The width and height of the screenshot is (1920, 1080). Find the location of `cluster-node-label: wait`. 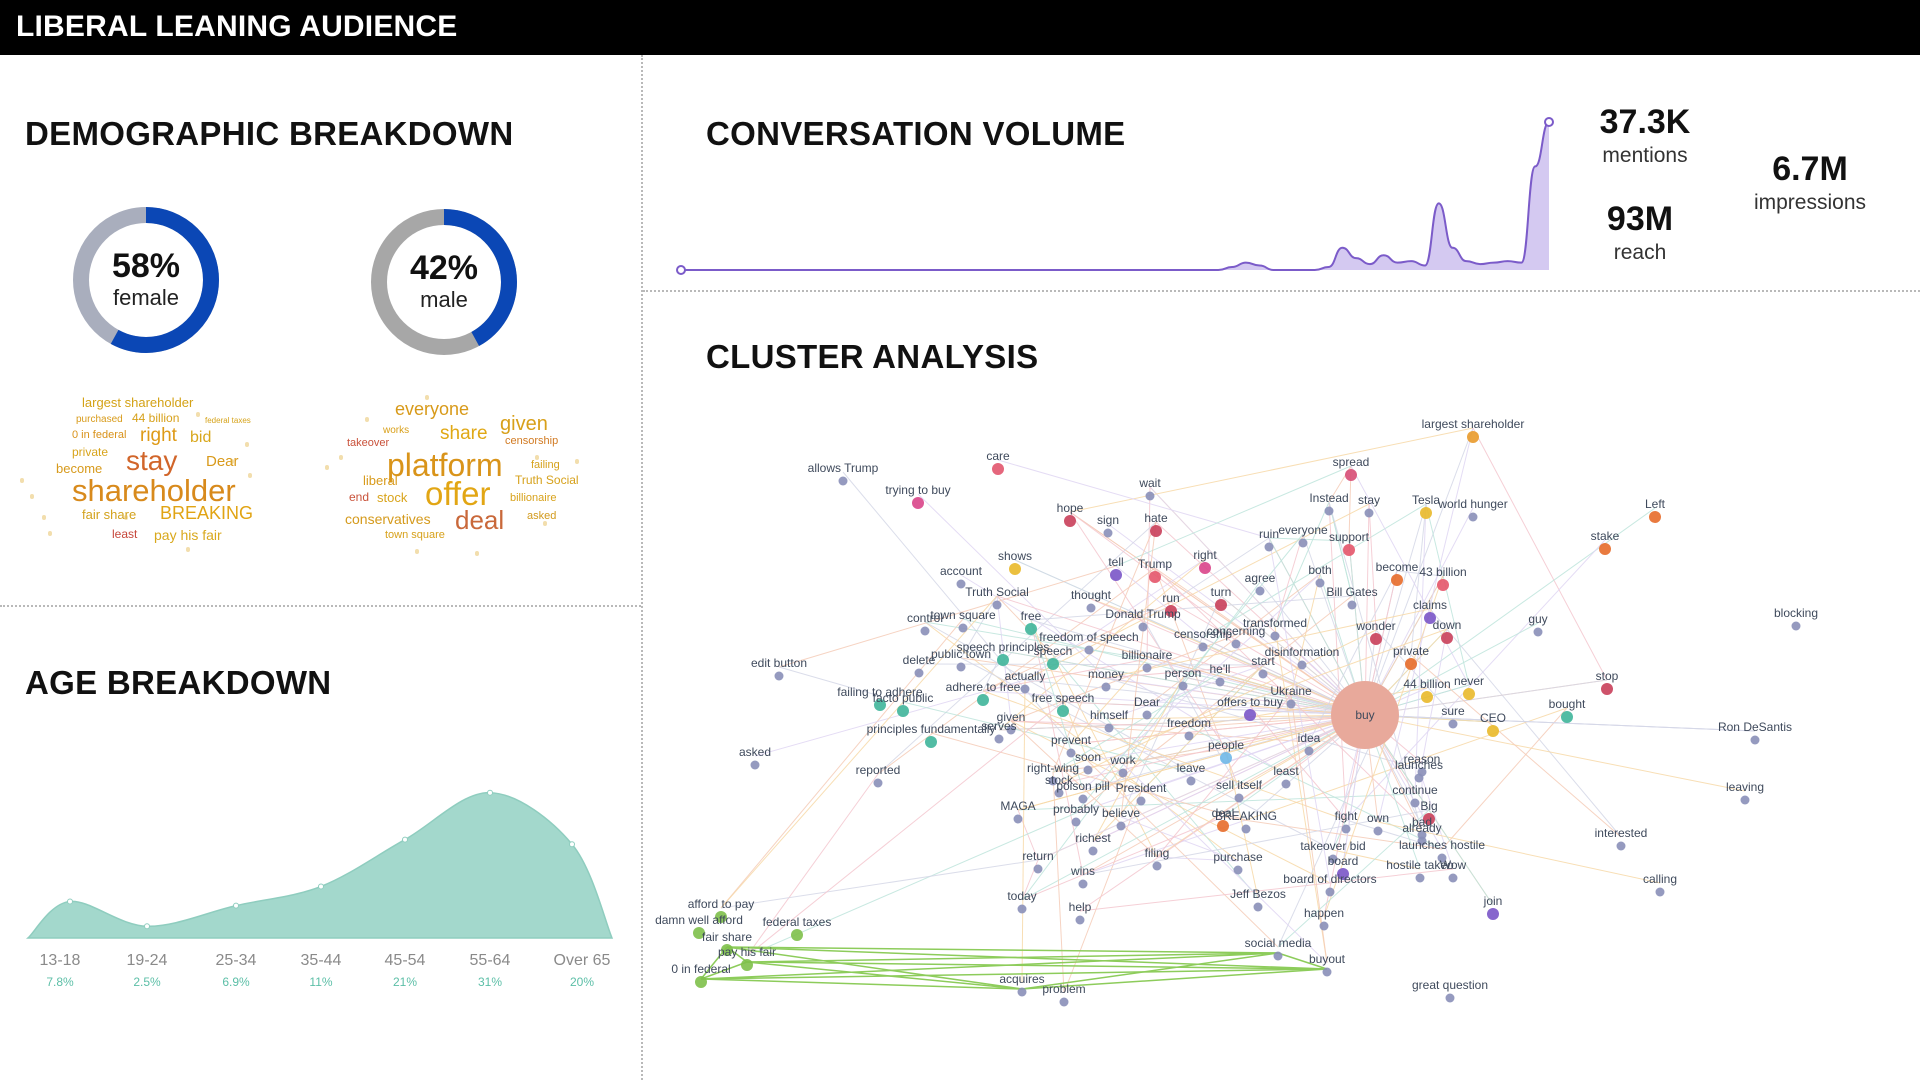

cluster-node-label: wait is located at coordinates (1149, 483).